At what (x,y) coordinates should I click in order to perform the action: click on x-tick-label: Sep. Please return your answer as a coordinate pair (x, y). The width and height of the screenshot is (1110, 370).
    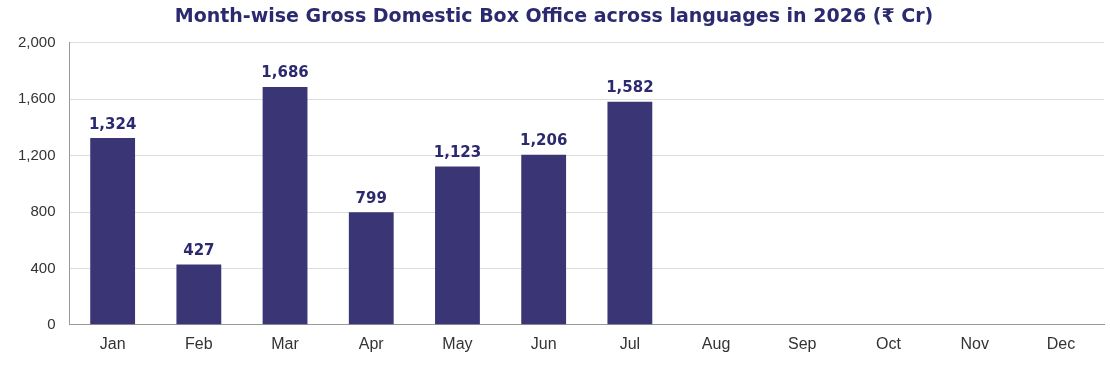
    Looking at the image, I should click on (802, 343).